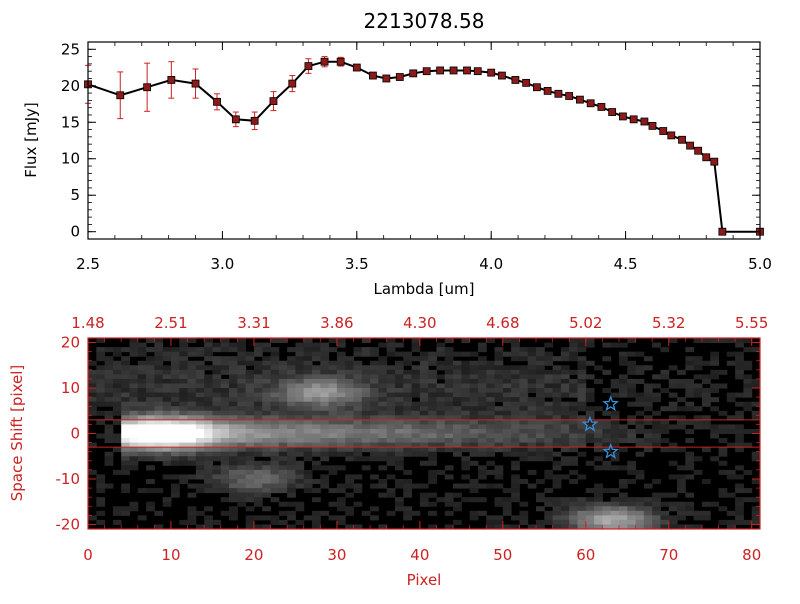  Describe the element at coordinates (424, 580) in the screenshot. I see `spectrogram-x-axis-label: Pixel` at that location.